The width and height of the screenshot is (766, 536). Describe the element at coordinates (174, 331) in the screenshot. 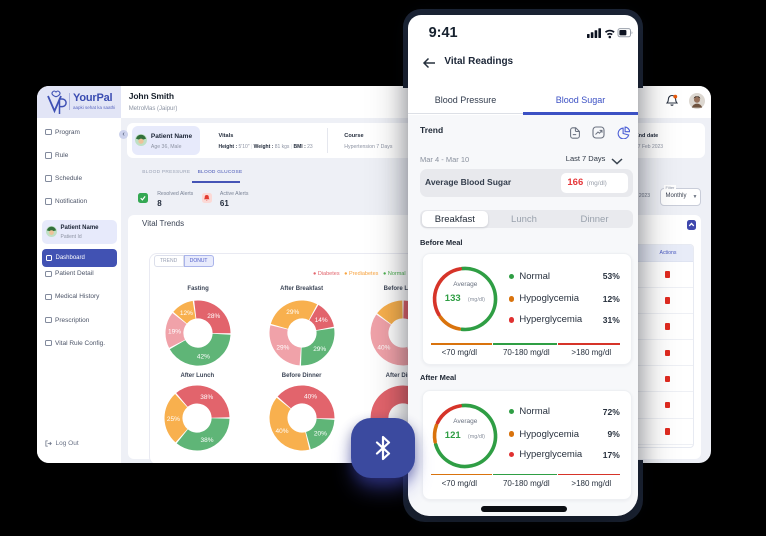

I see `svg-text: 19%` at that location.